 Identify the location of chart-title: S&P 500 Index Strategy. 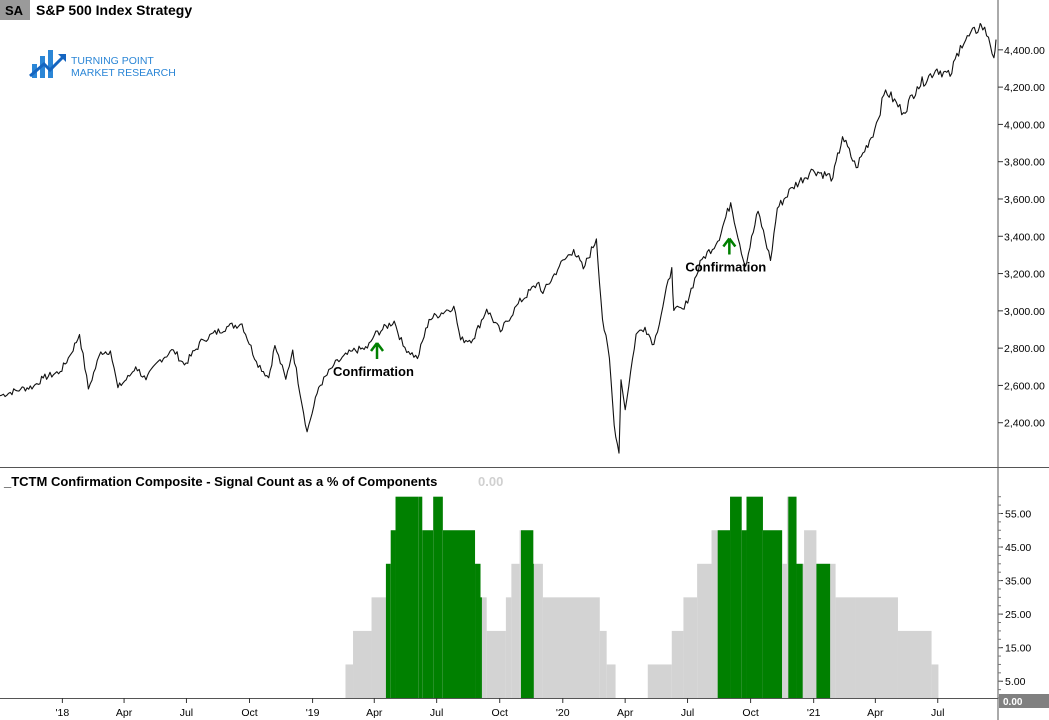
(114, 10).